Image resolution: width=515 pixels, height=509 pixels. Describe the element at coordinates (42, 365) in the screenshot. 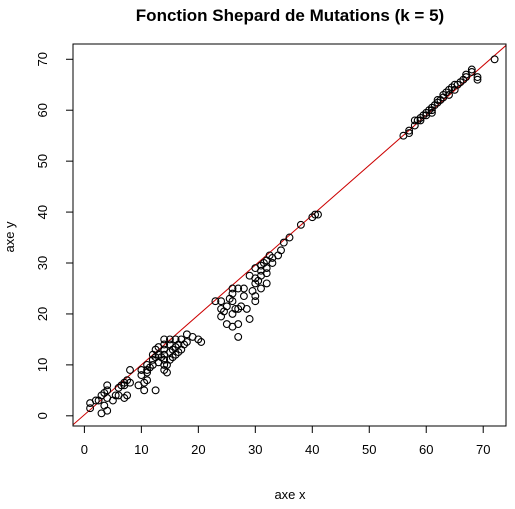

I see `y-tick-label: 10` at that location.